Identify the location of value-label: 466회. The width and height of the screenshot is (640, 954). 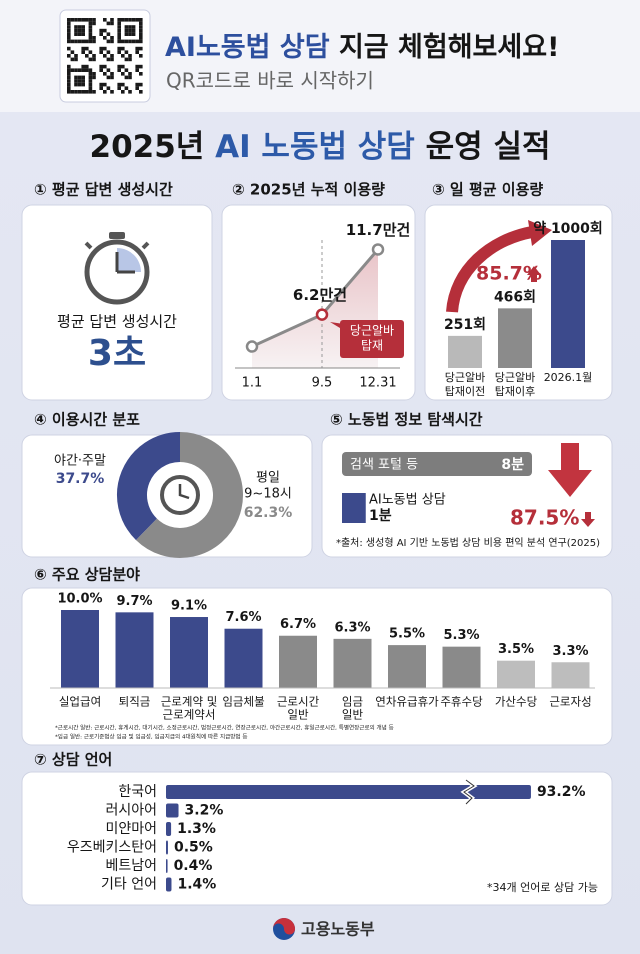
(515, 297).